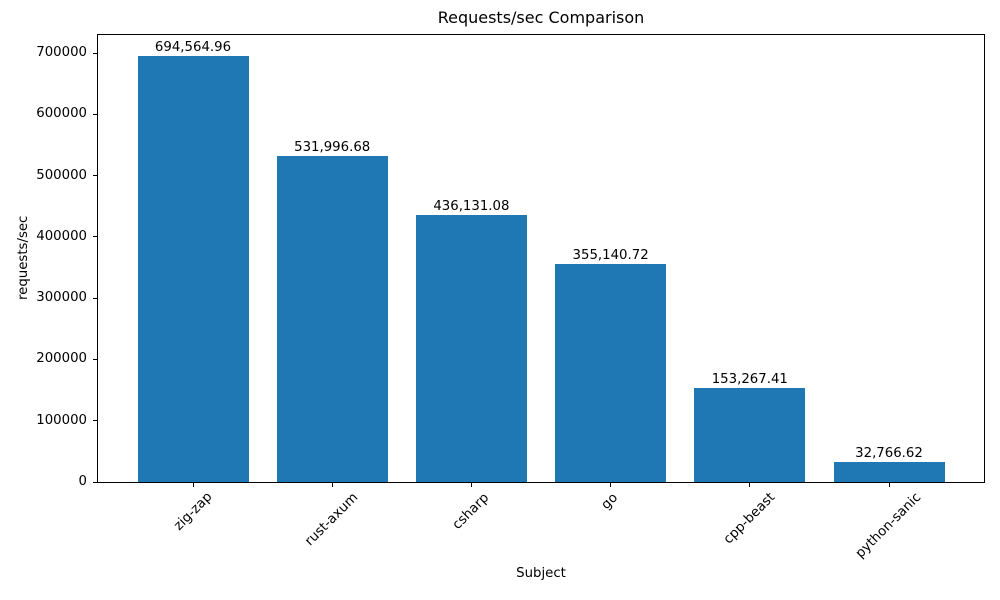  I want to click on y-tick-label: 700000, so click(61, 52).